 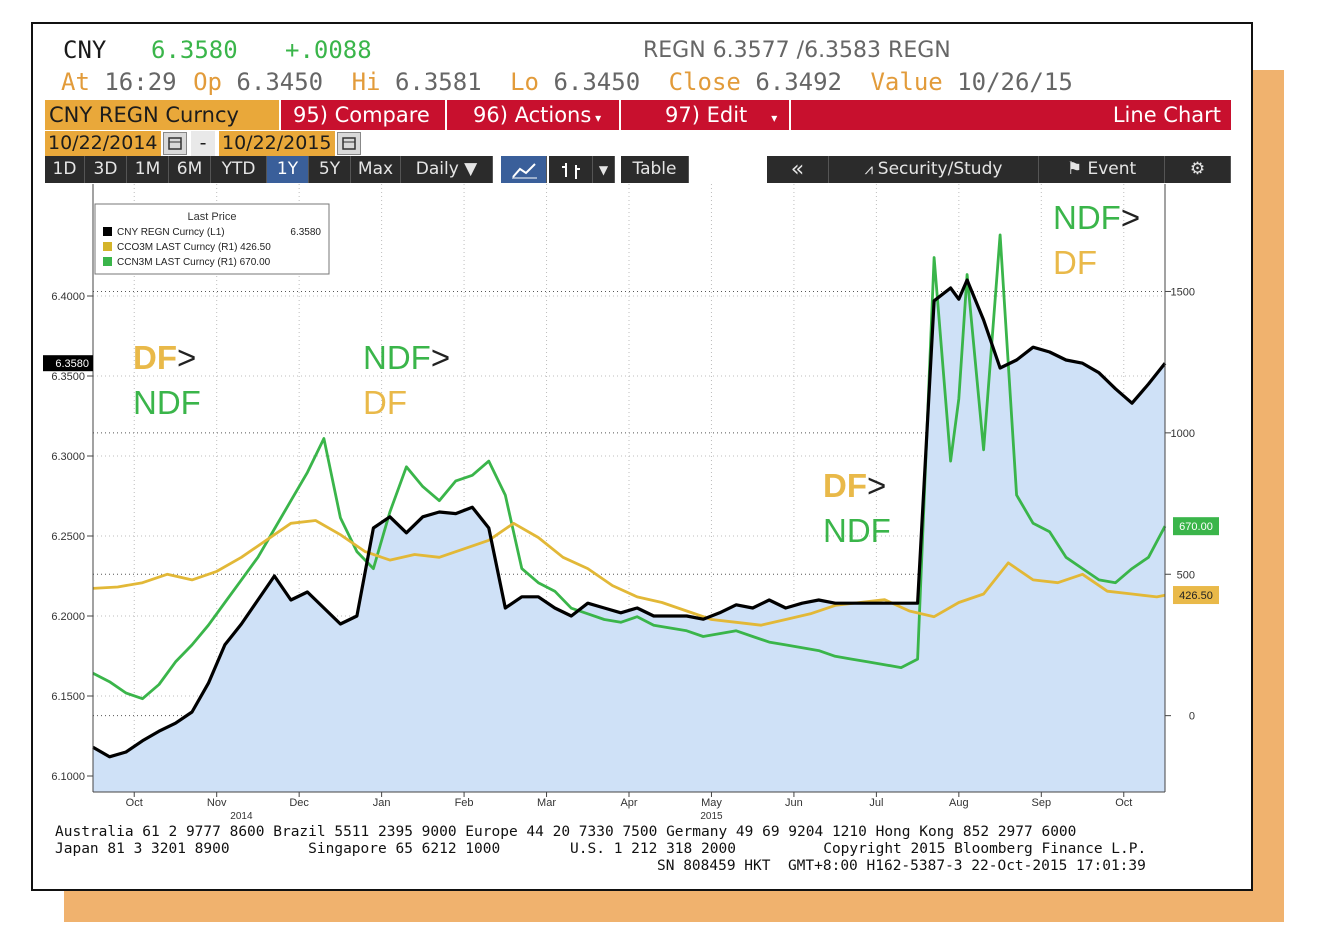 What do you see at coordinates (597, 82) in the screenshot?
I see `lo-value: 6.3450` at bounding box center [597, 82].